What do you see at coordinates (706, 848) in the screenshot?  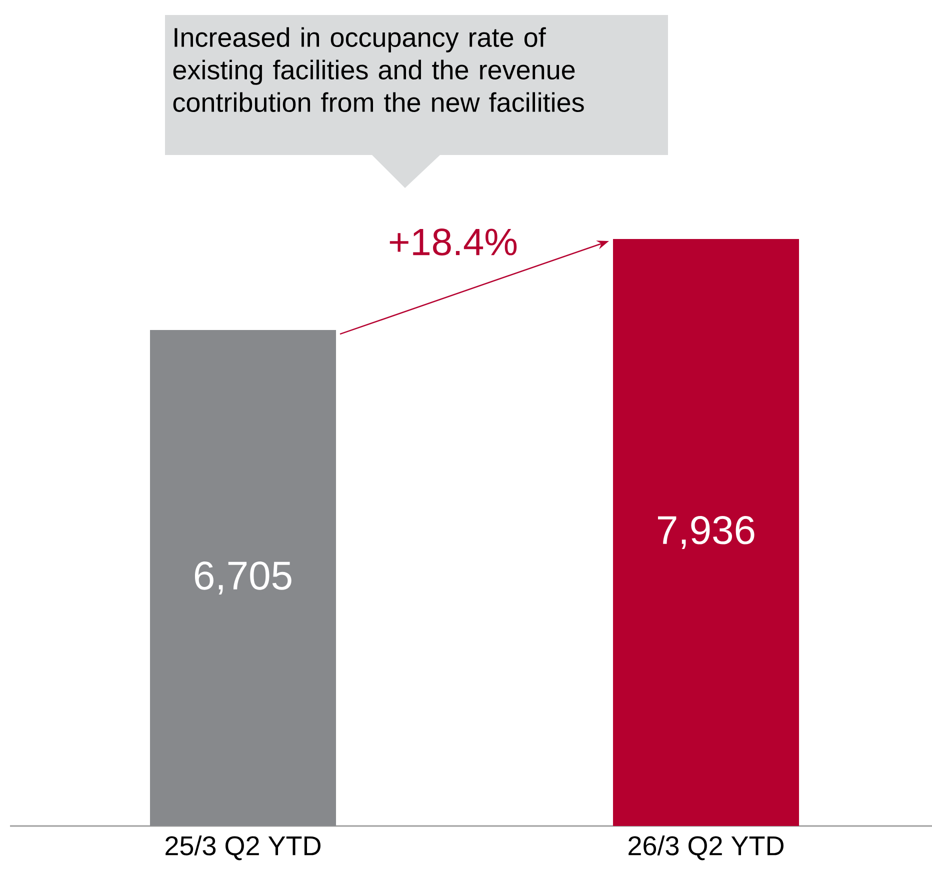 I see `x-tick-label: 26/3 Q2 YTD` at bounding box center [706, 848].